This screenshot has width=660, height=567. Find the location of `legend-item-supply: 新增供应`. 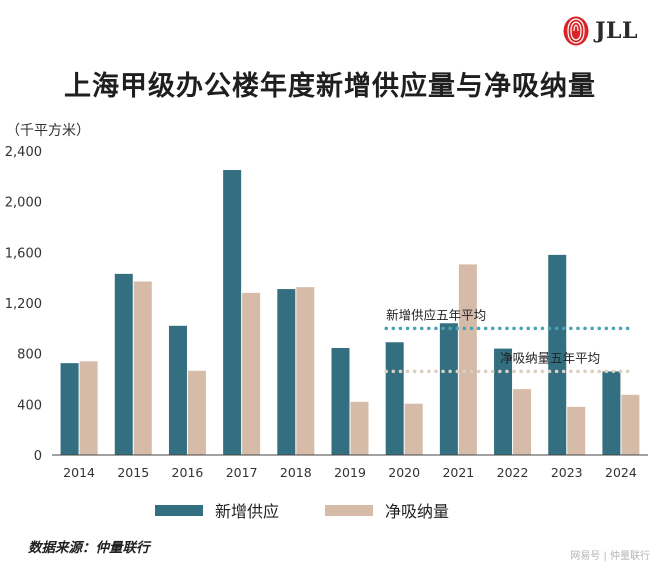

legend-item-supply: 新增供应 is located at coordinates (217, 510).